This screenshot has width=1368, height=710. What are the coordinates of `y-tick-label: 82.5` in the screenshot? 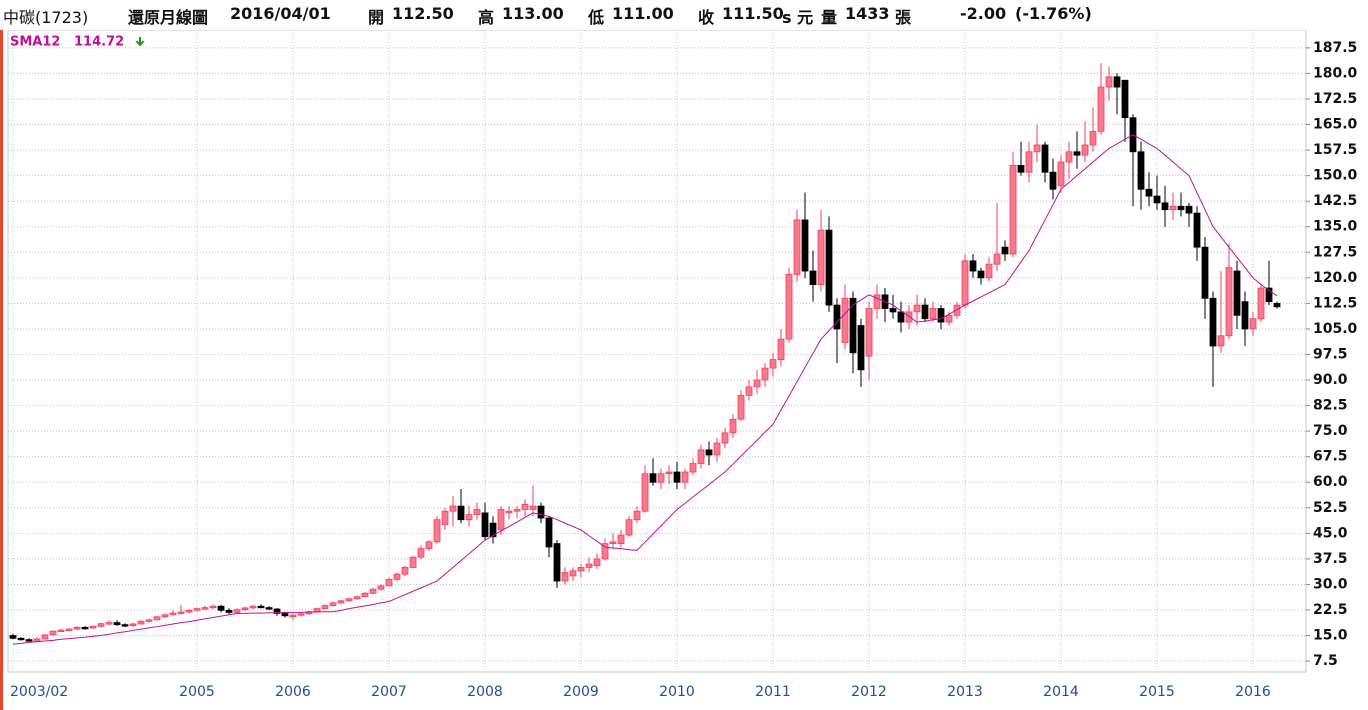 It's located at (1330, 406).